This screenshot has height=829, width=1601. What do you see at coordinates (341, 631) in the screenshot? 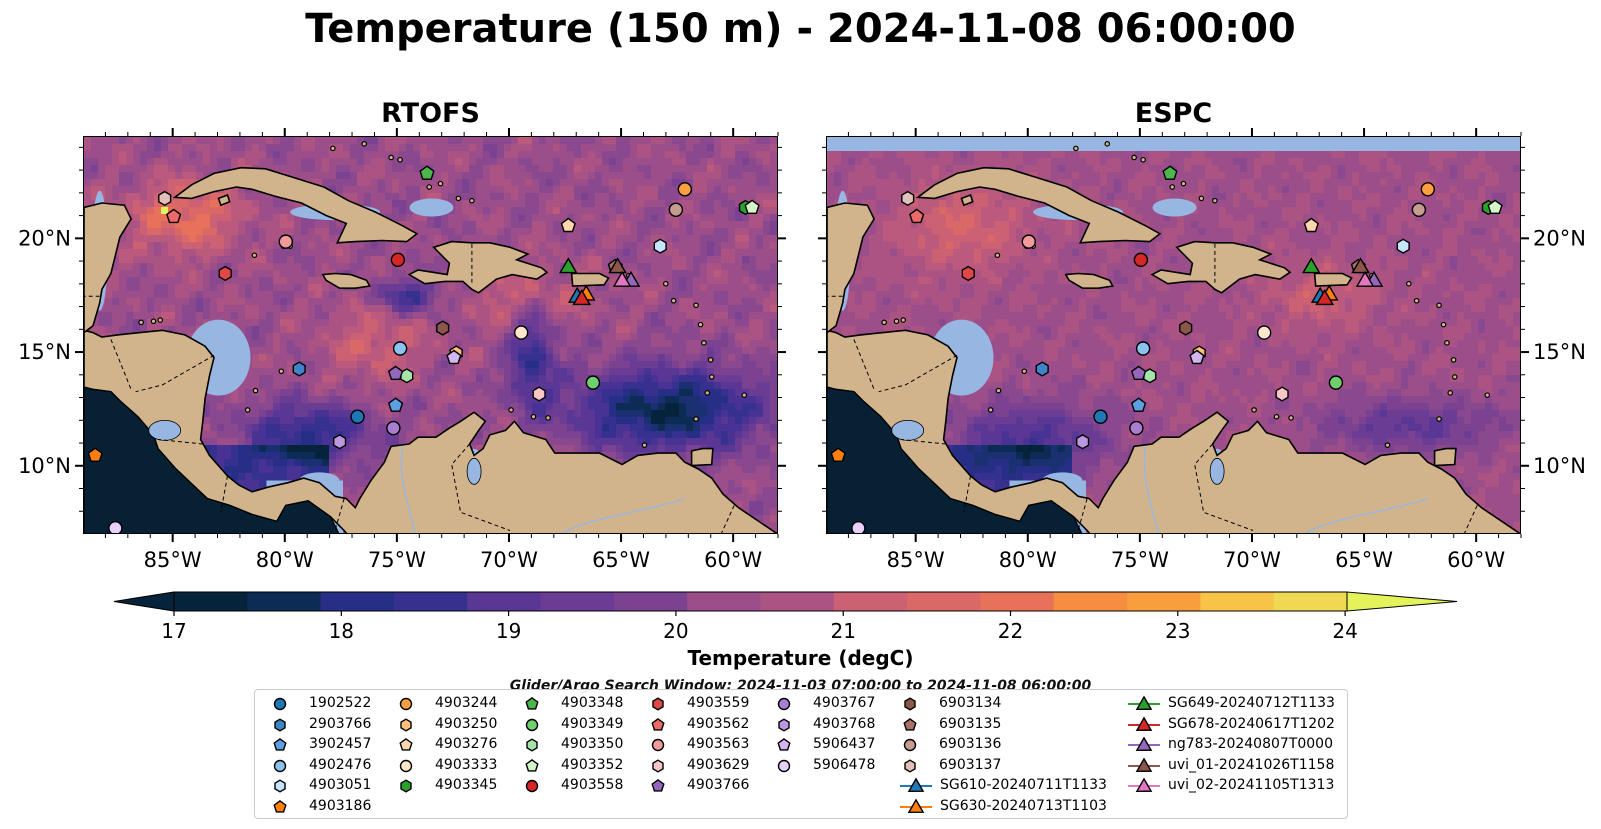
I see `colorbar-tick-label: 18` at bounding box center [341, 631].